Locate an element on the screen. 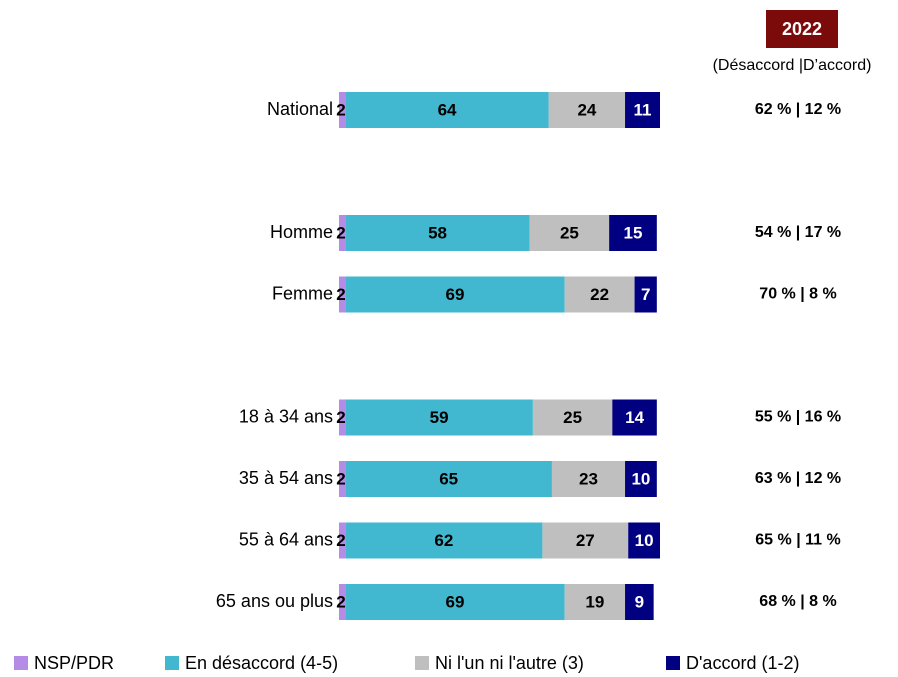 This screenshot has height=677, width=898. side-title-box is located at coordinates (802, 29).